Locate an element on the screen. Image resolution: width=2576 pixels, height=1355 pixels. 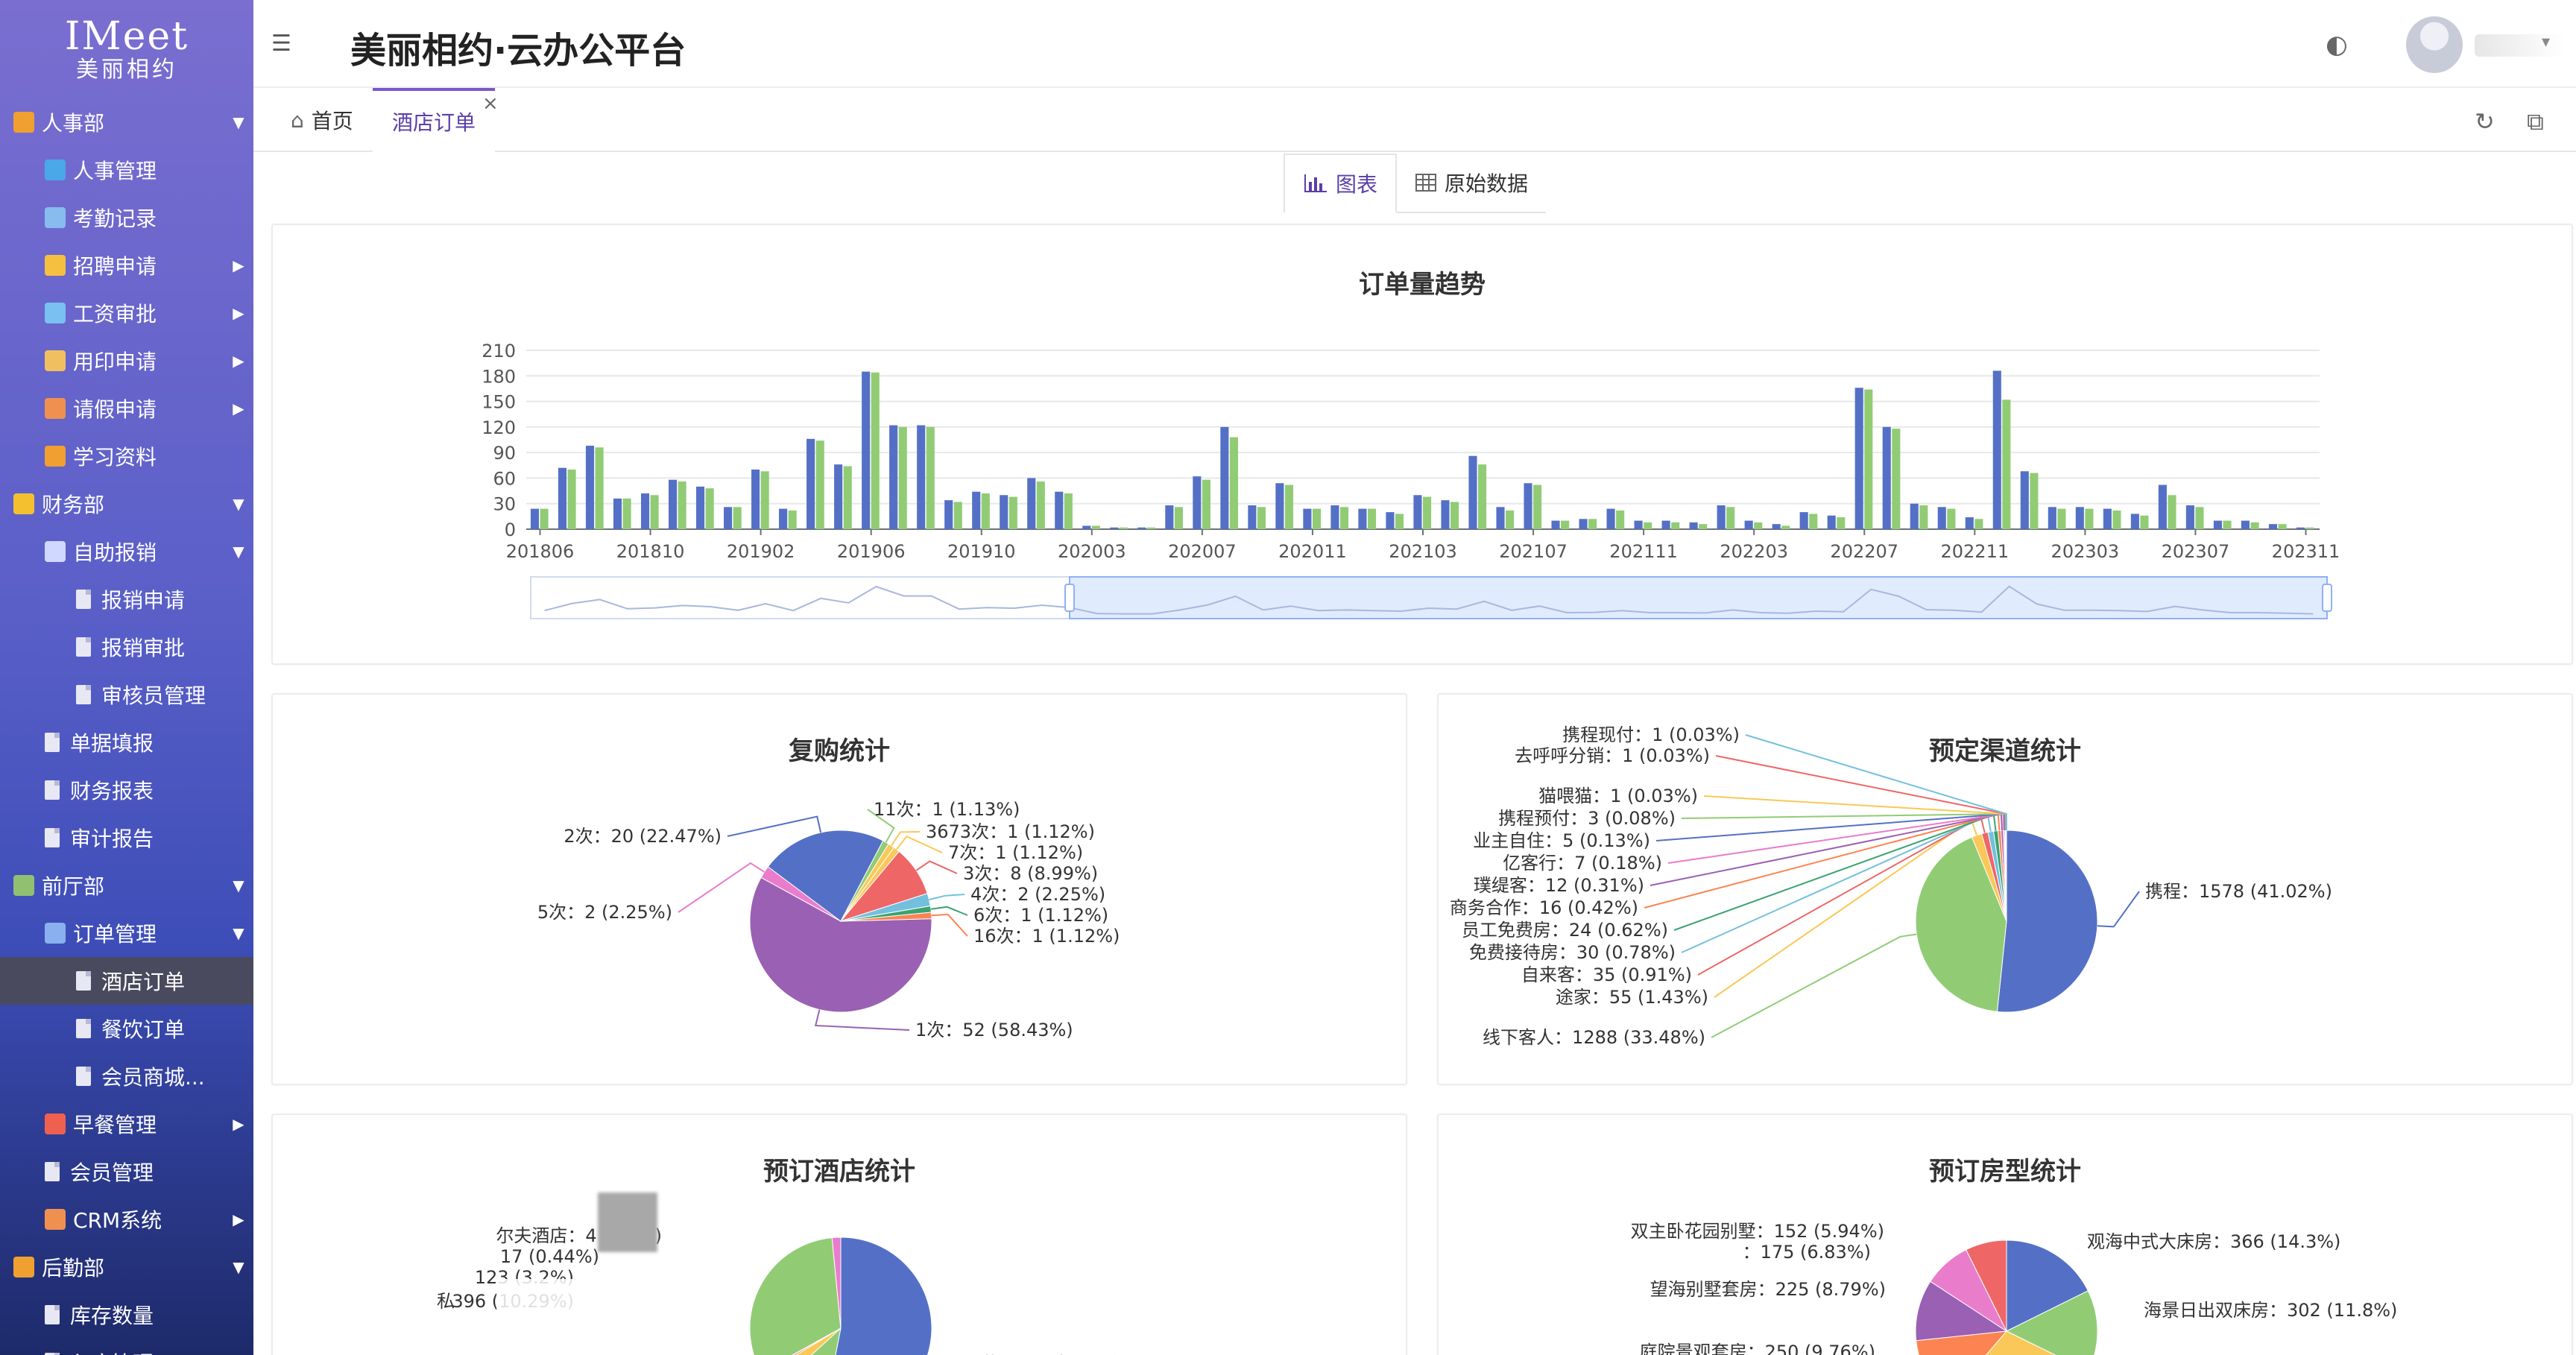
sidebar-item-12: 审核员管理 is located at coordinates (126, 694).